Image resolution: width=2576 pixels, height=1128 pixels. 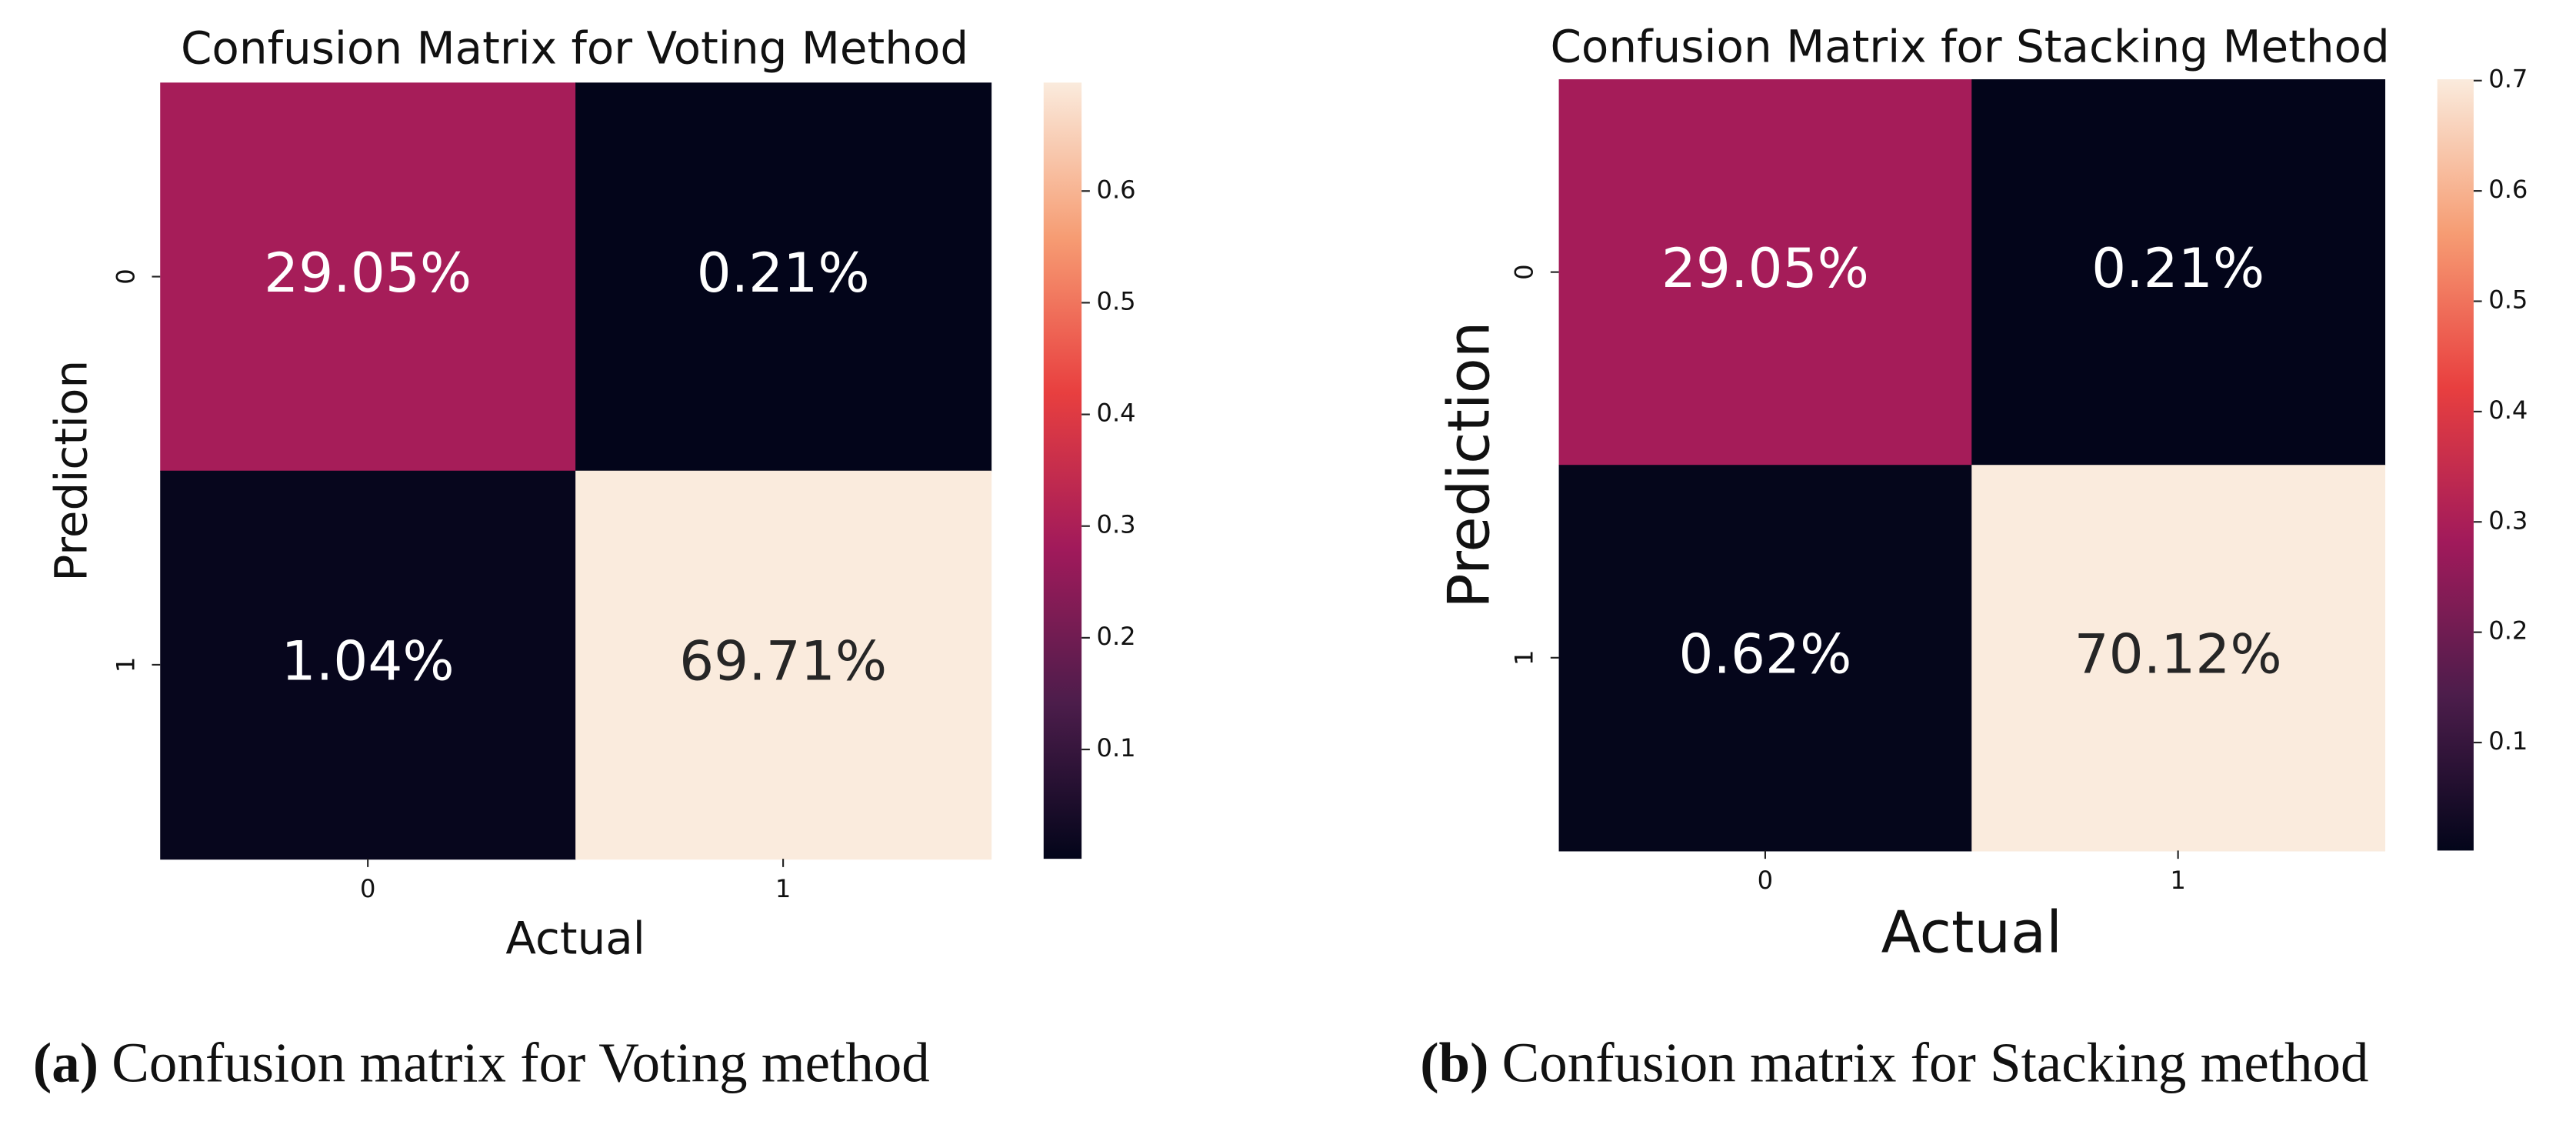 I want to click on chart-title: Confusion Matrix for Voting Method, so click(x=574, y=48).